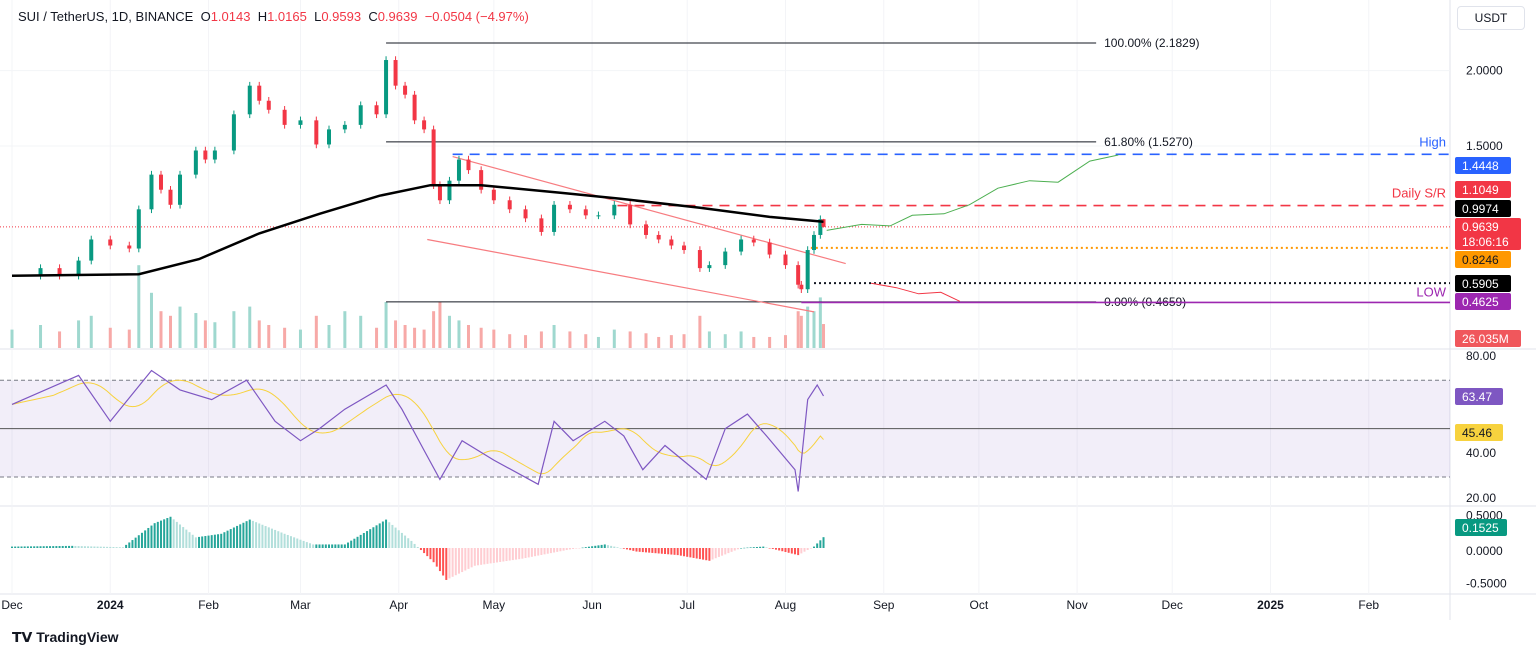  I want to click on symbol-title: SUI / TetherUS, 1D, BINANCE, so click(106, 16).